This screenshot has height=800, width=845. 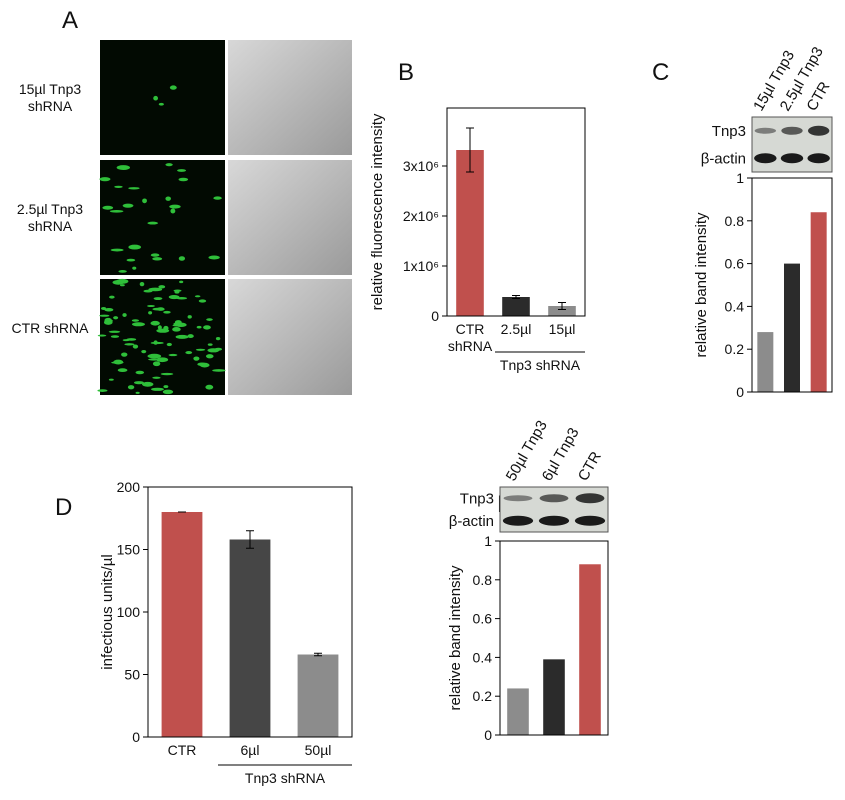 What do you see at coordinates (290, 337) in the screenshot?
I see `brightfield-image` at bounding box center [290, 337].